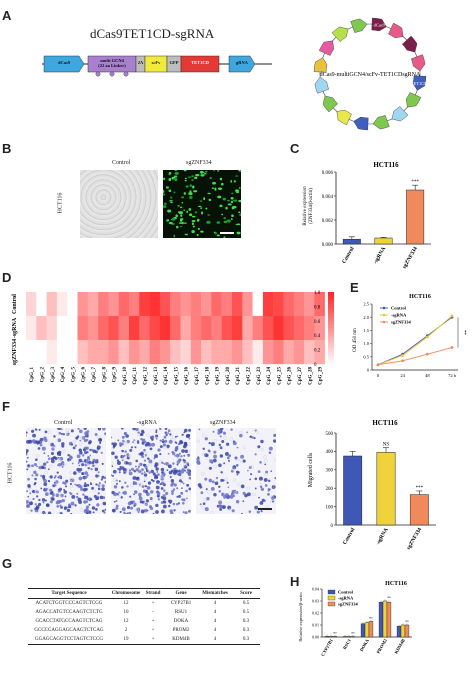 The width and height of the screenshot is (476, 679). What do you see at coordinates (366, 317) in the screenshot?
I see `y-tick-label: 2.0` at bounding box center [366, 317].